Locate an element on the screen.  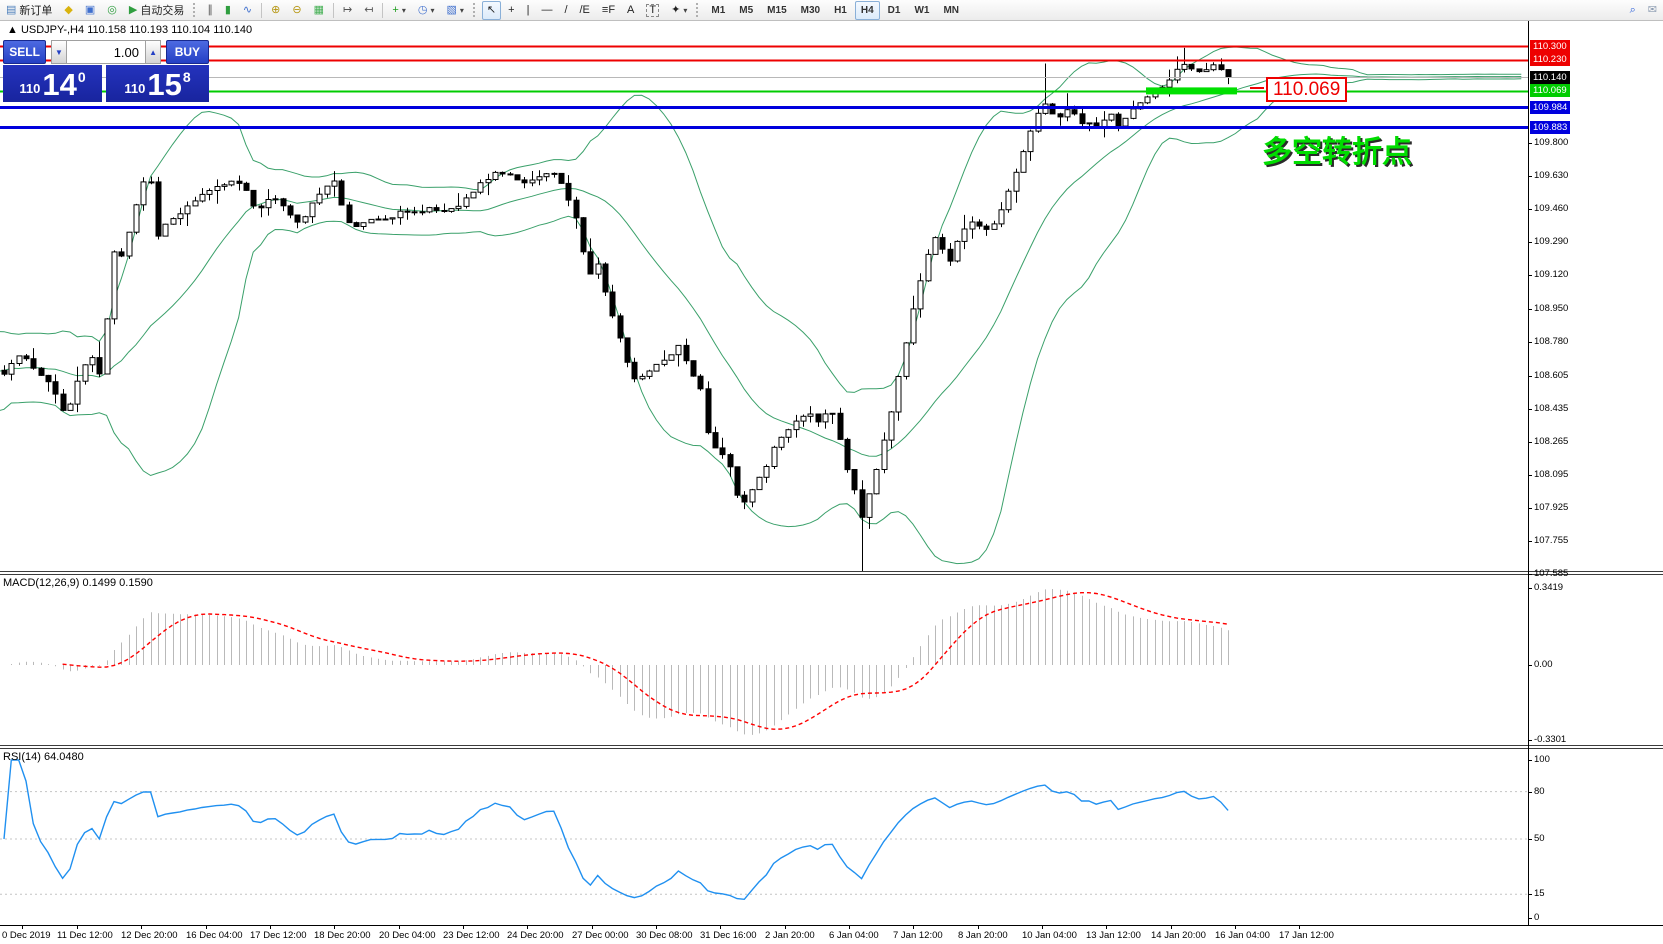
timeframe-m5-button: M5 is located at coordinates (746, 10).